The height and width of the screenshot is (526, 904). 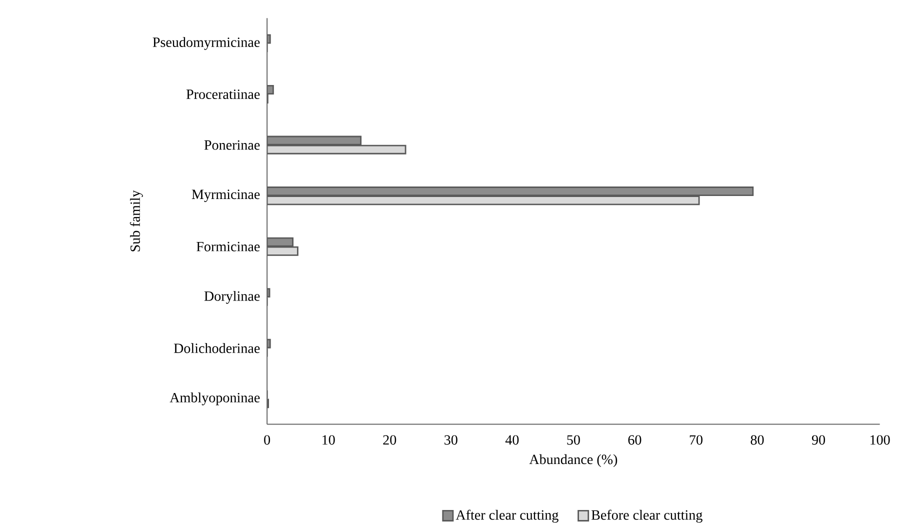 What do you see at coordinates (635, 440) in the screenshot?
I see `x-tick-label: 60` at bounding box center [635, 440].